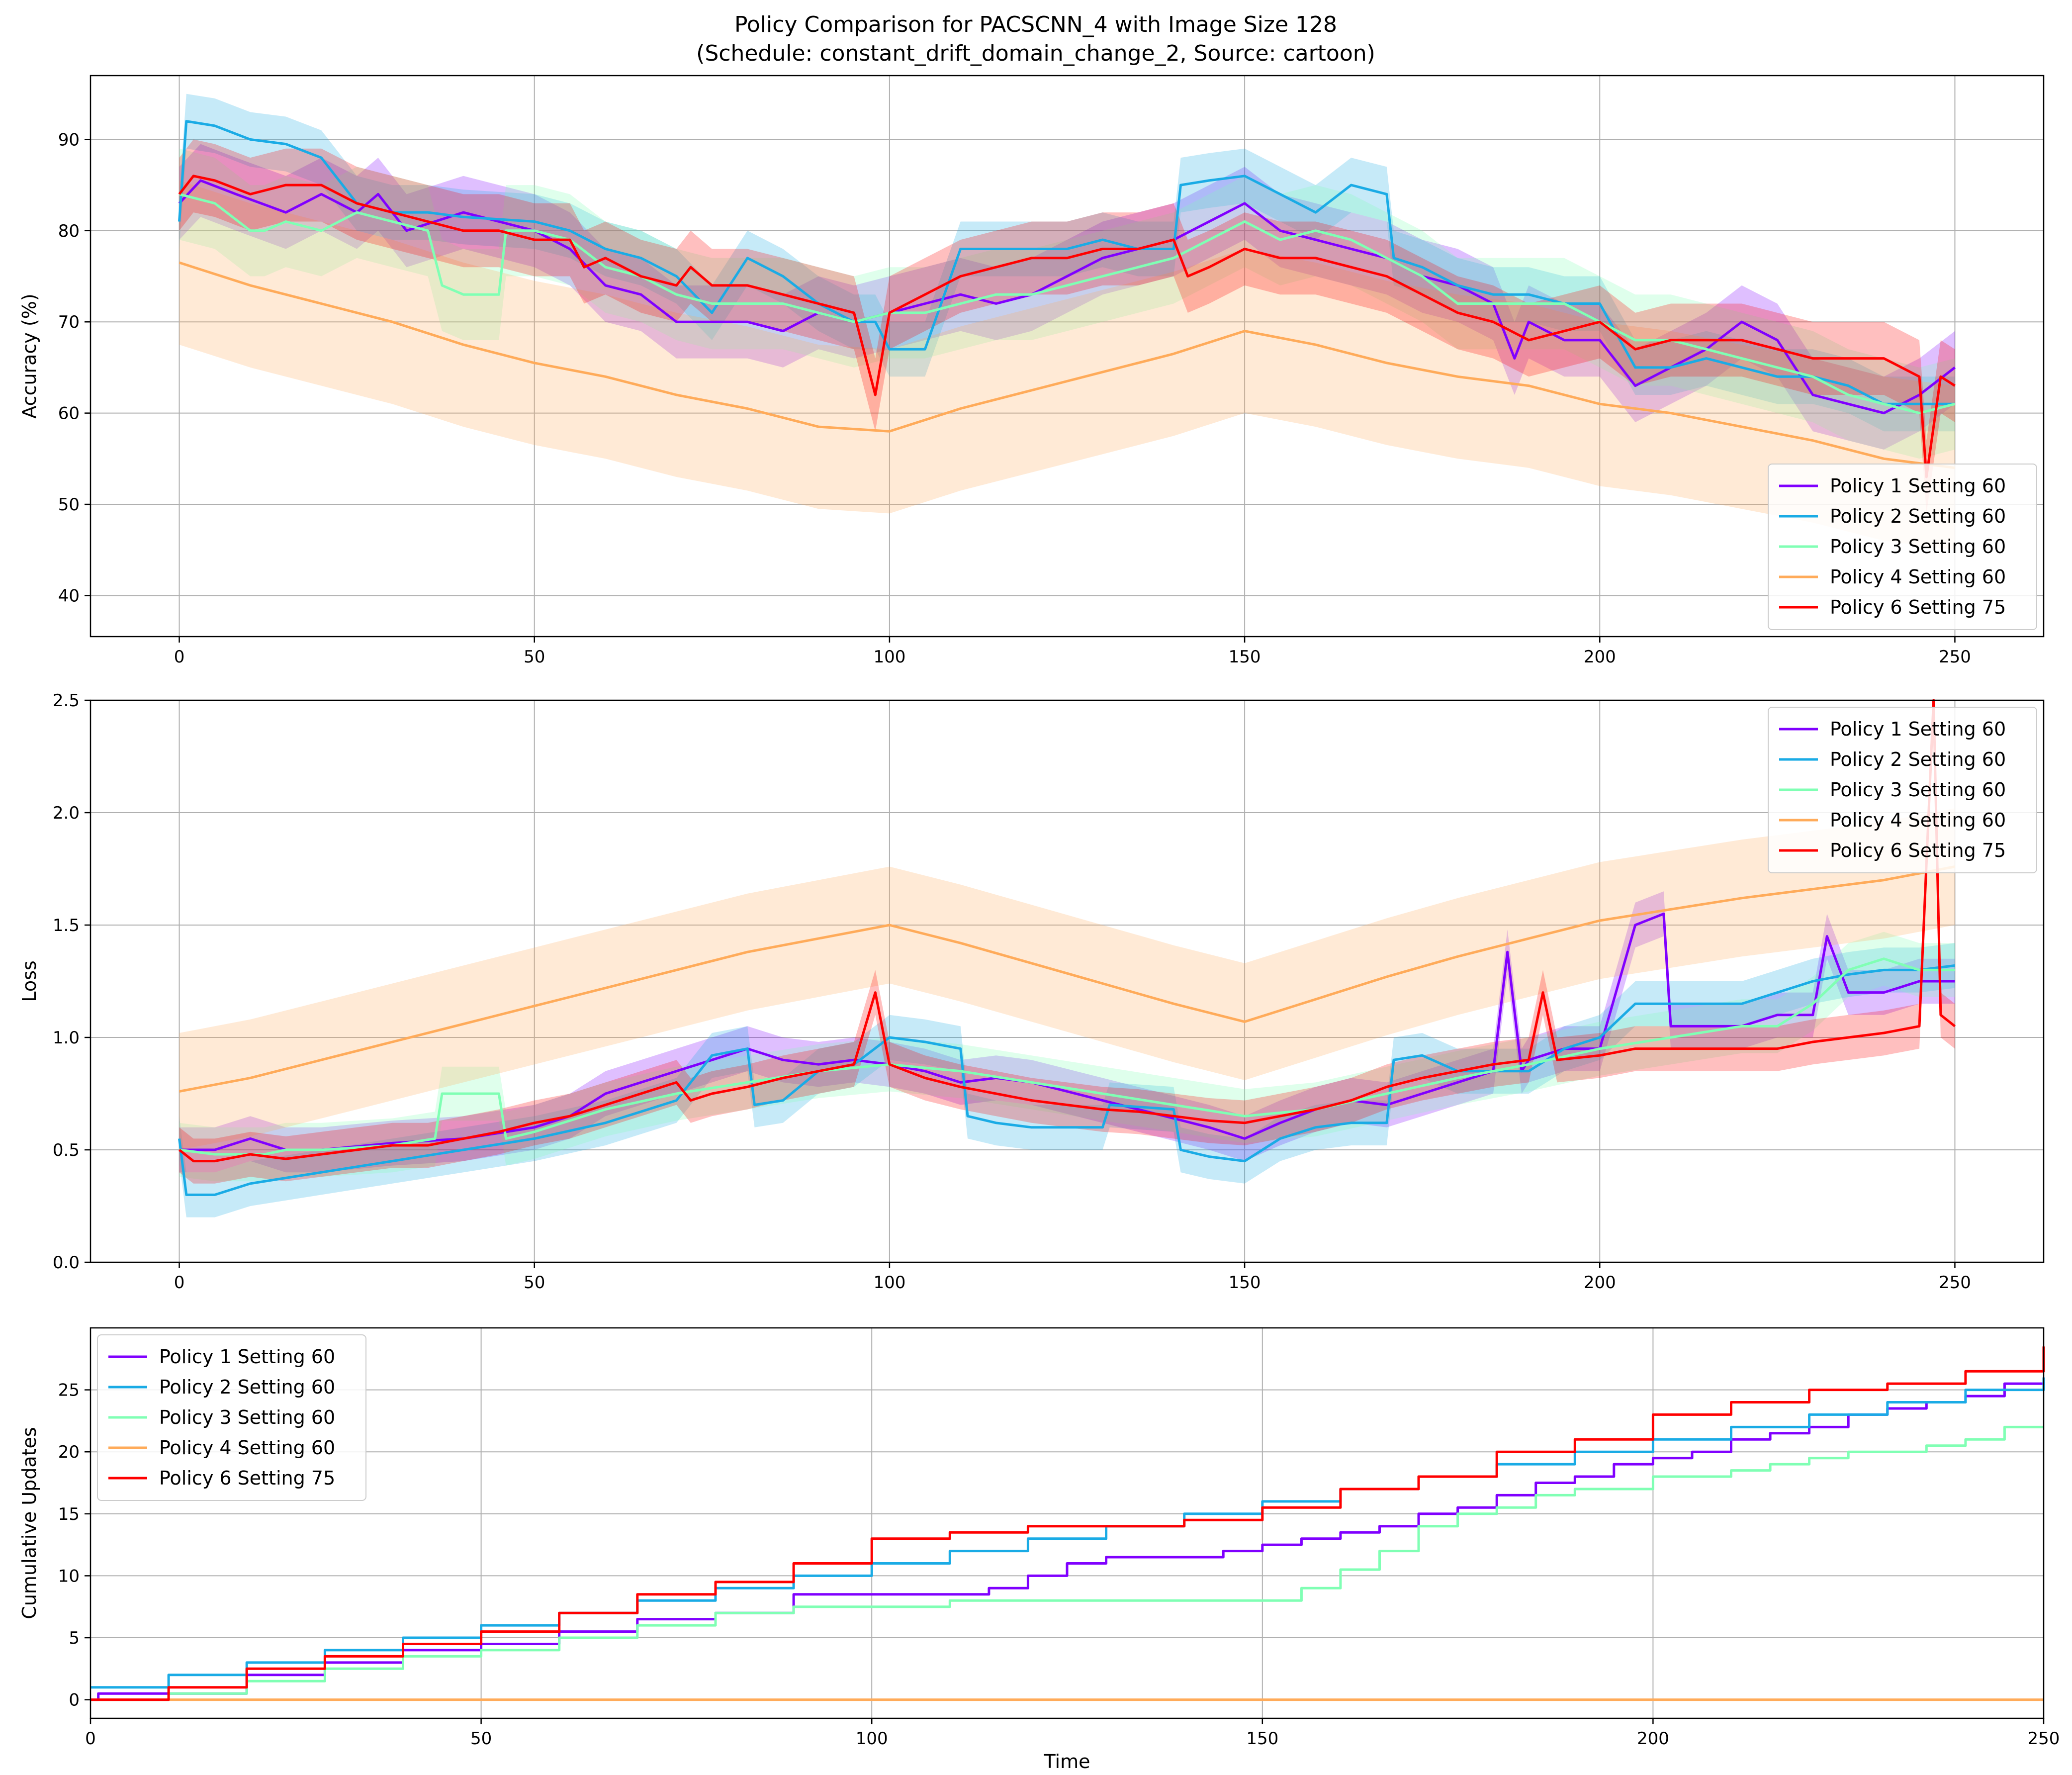  What do you see at coordinates (75, 1700) in the screenshot?
I see `y-tick-label: 0` at bounding box center [75, 1700].